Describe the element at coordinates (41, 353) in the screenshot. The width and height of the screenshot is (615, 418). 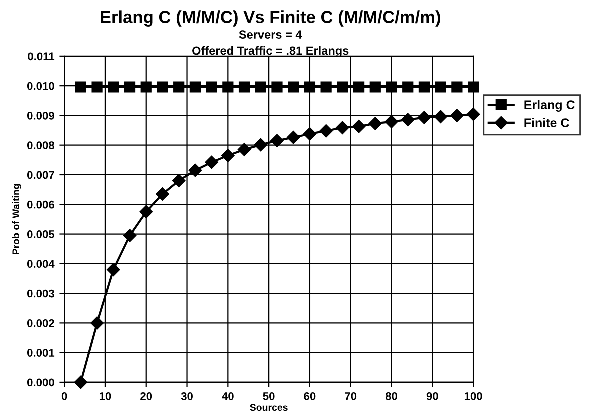
I see `y-tick-label: 0.001` at that location.